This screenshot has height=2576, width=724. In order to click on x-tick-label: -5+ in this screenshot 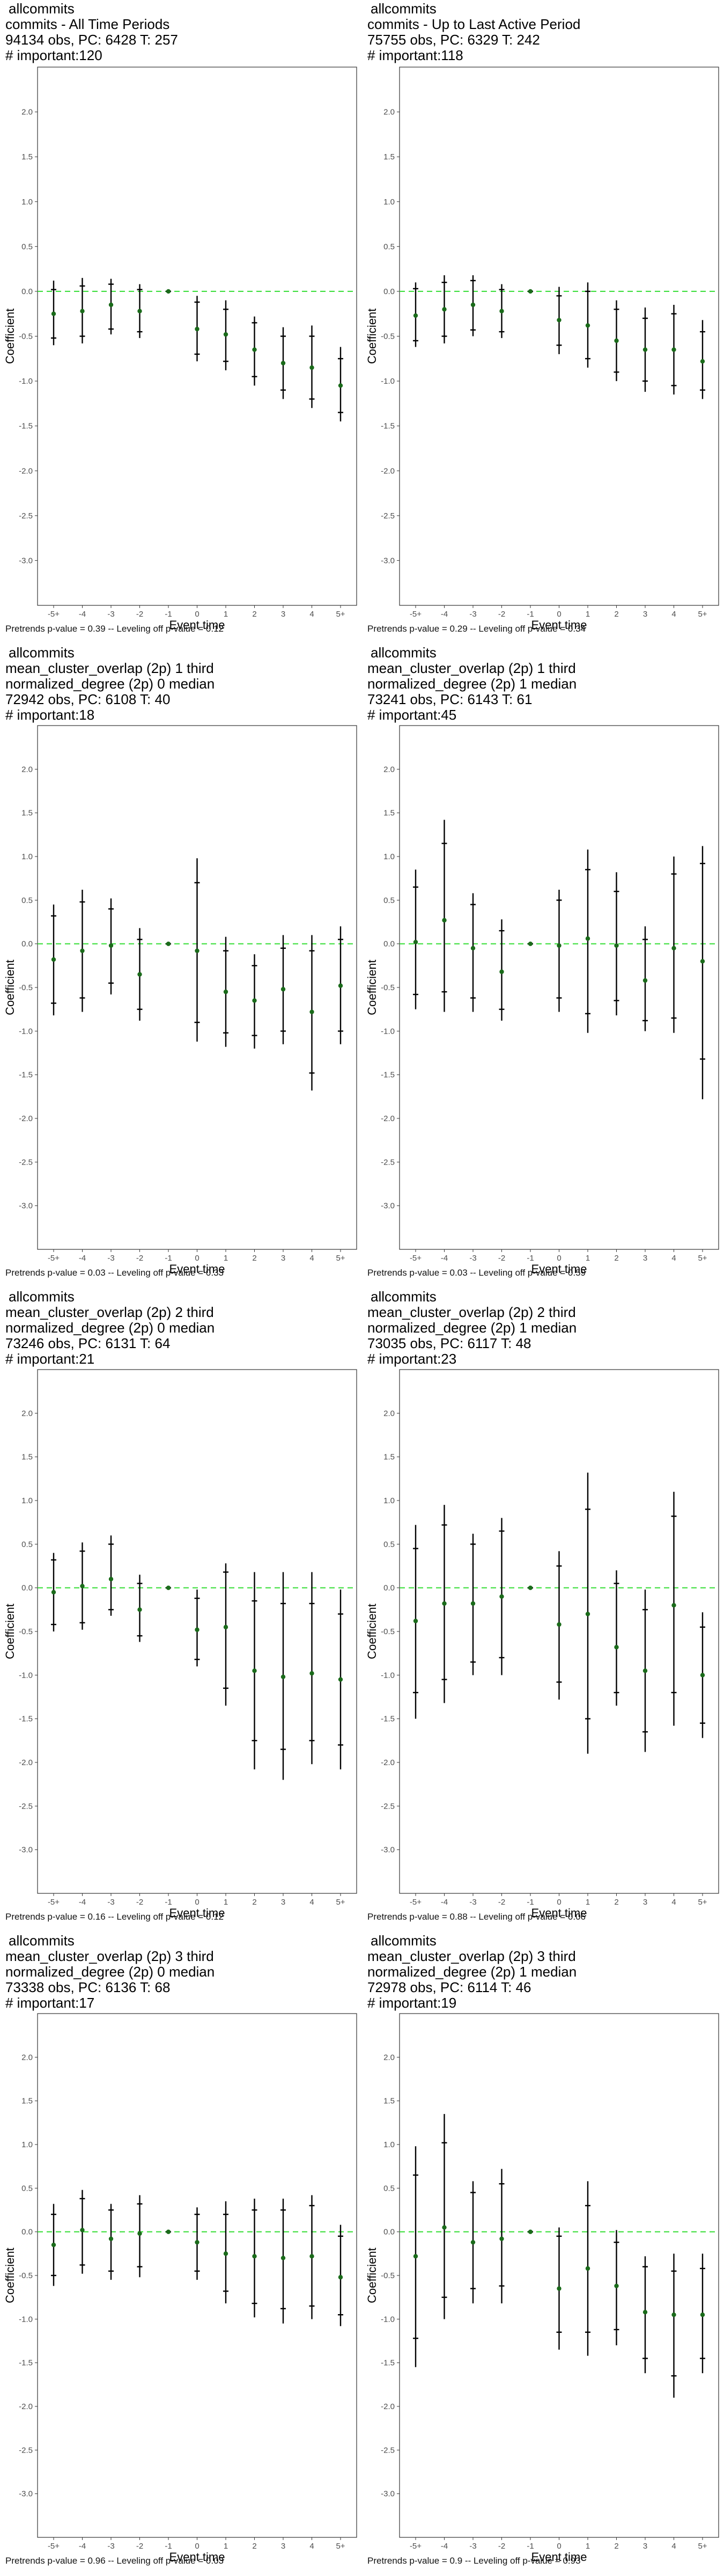, I will do `click(54, 2546)`.